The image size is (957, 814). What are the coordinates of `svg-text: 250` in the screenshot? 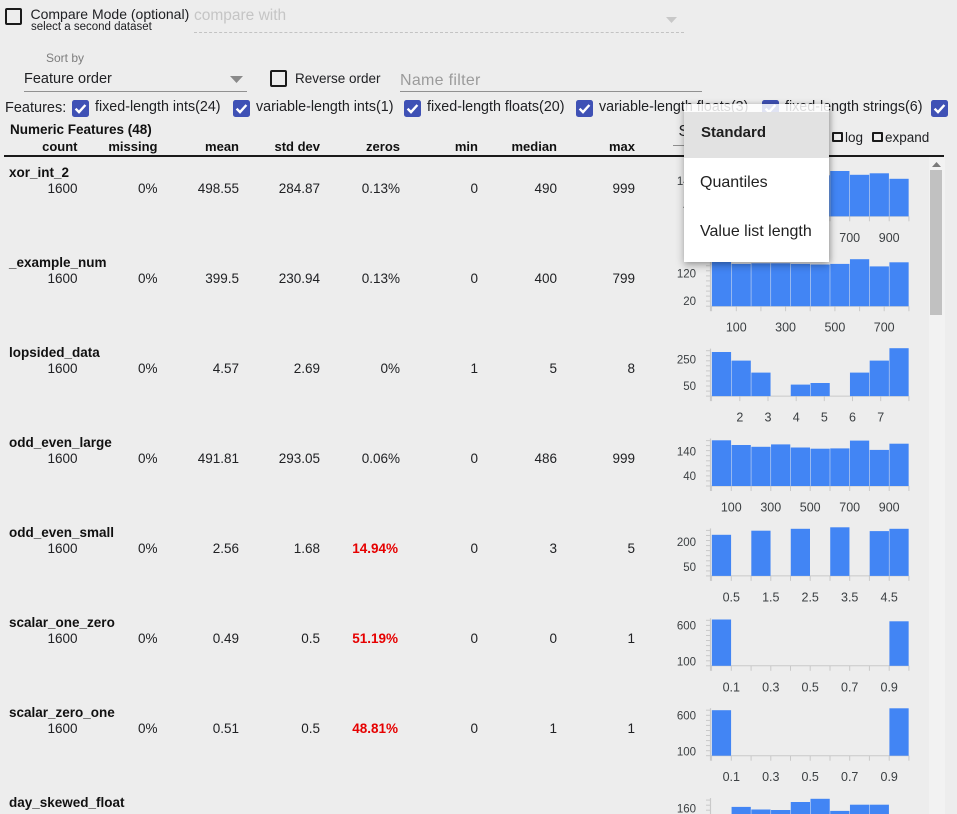 It's located at (686, 361).